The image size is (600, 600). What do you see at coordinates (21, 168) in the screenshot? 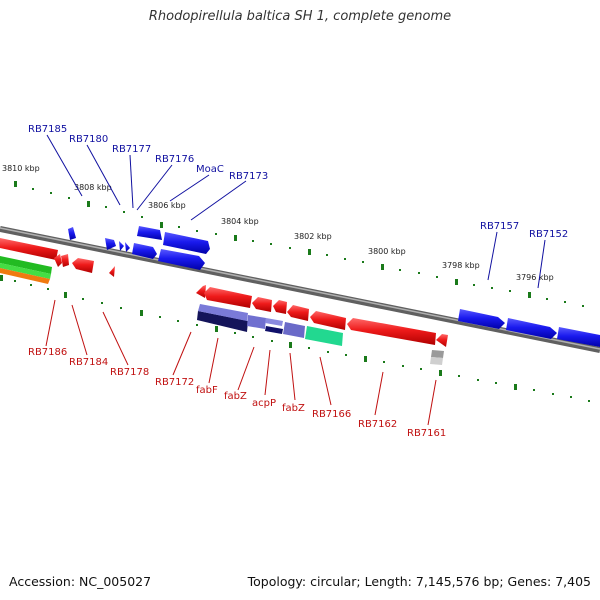
I see `scale-label-3810: 3810 kbp` at bounding box center [21, 168].